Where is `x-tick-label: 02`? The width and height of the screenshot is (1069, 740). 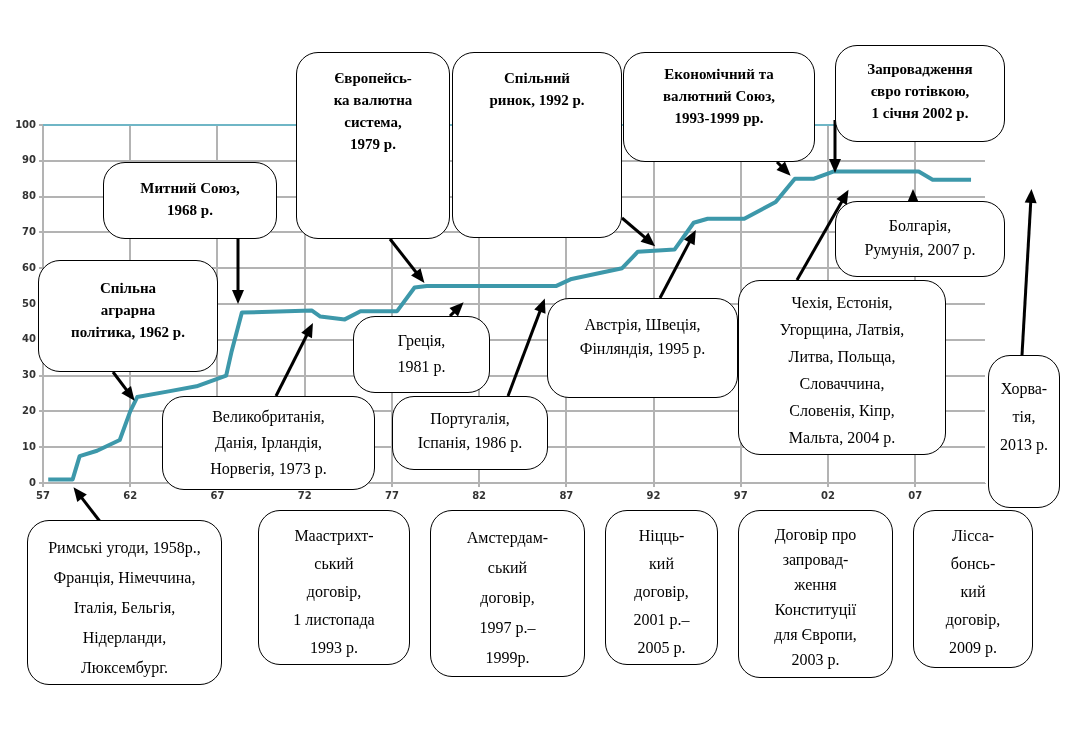
x-tick-label: 02 is located at coordinates (828, 495).